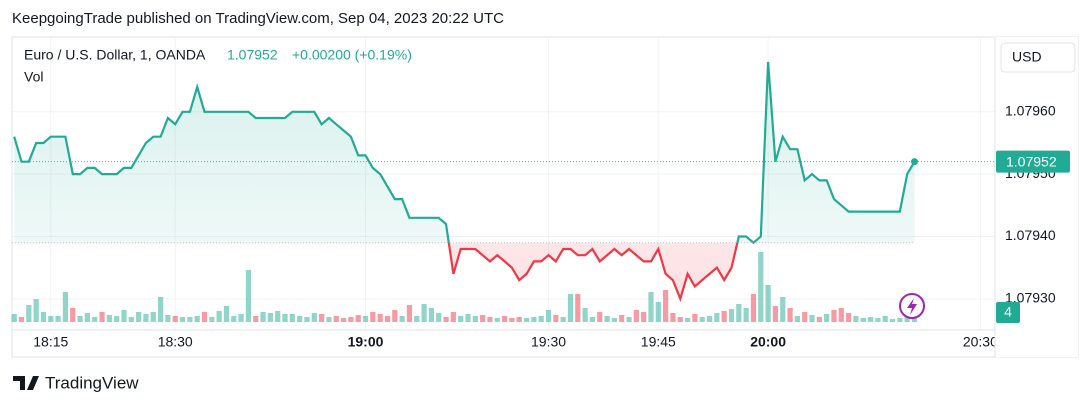 This screenshot has width=1090, height=407. I want to click on x-tick-label: 20:00, so click(768, 342).